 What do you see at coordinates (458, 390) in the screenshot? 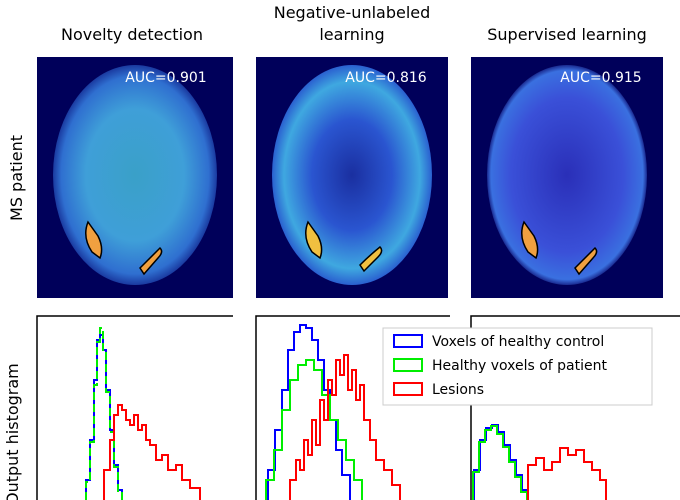
I see `legend-label: Lesions` at bounding box center [458, 390].